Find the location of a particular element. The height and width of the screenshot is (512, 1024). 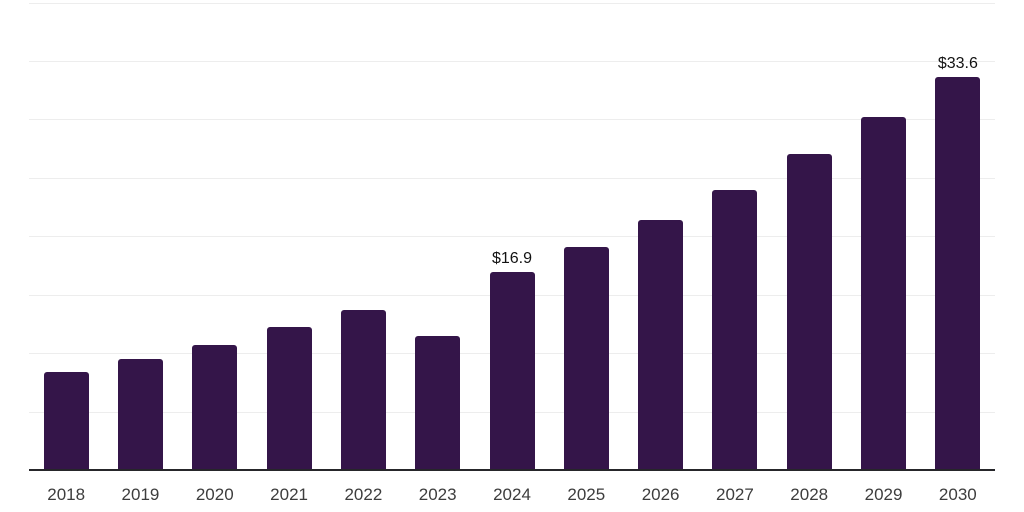

bar-2020 is located at coordinates (215, 407).